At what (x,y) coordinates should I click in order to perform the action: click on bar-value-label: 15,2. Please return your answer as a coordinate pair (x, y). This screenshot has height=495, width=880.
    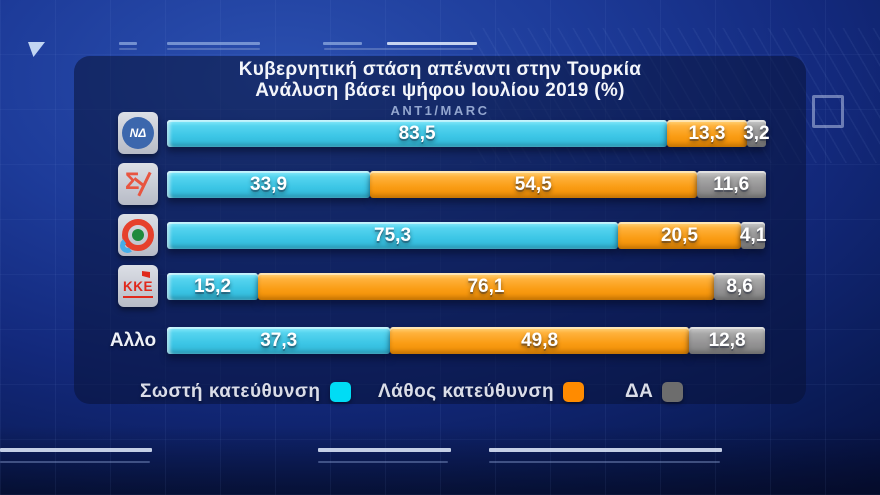
    Looking at the image, I should click on (213, 286).